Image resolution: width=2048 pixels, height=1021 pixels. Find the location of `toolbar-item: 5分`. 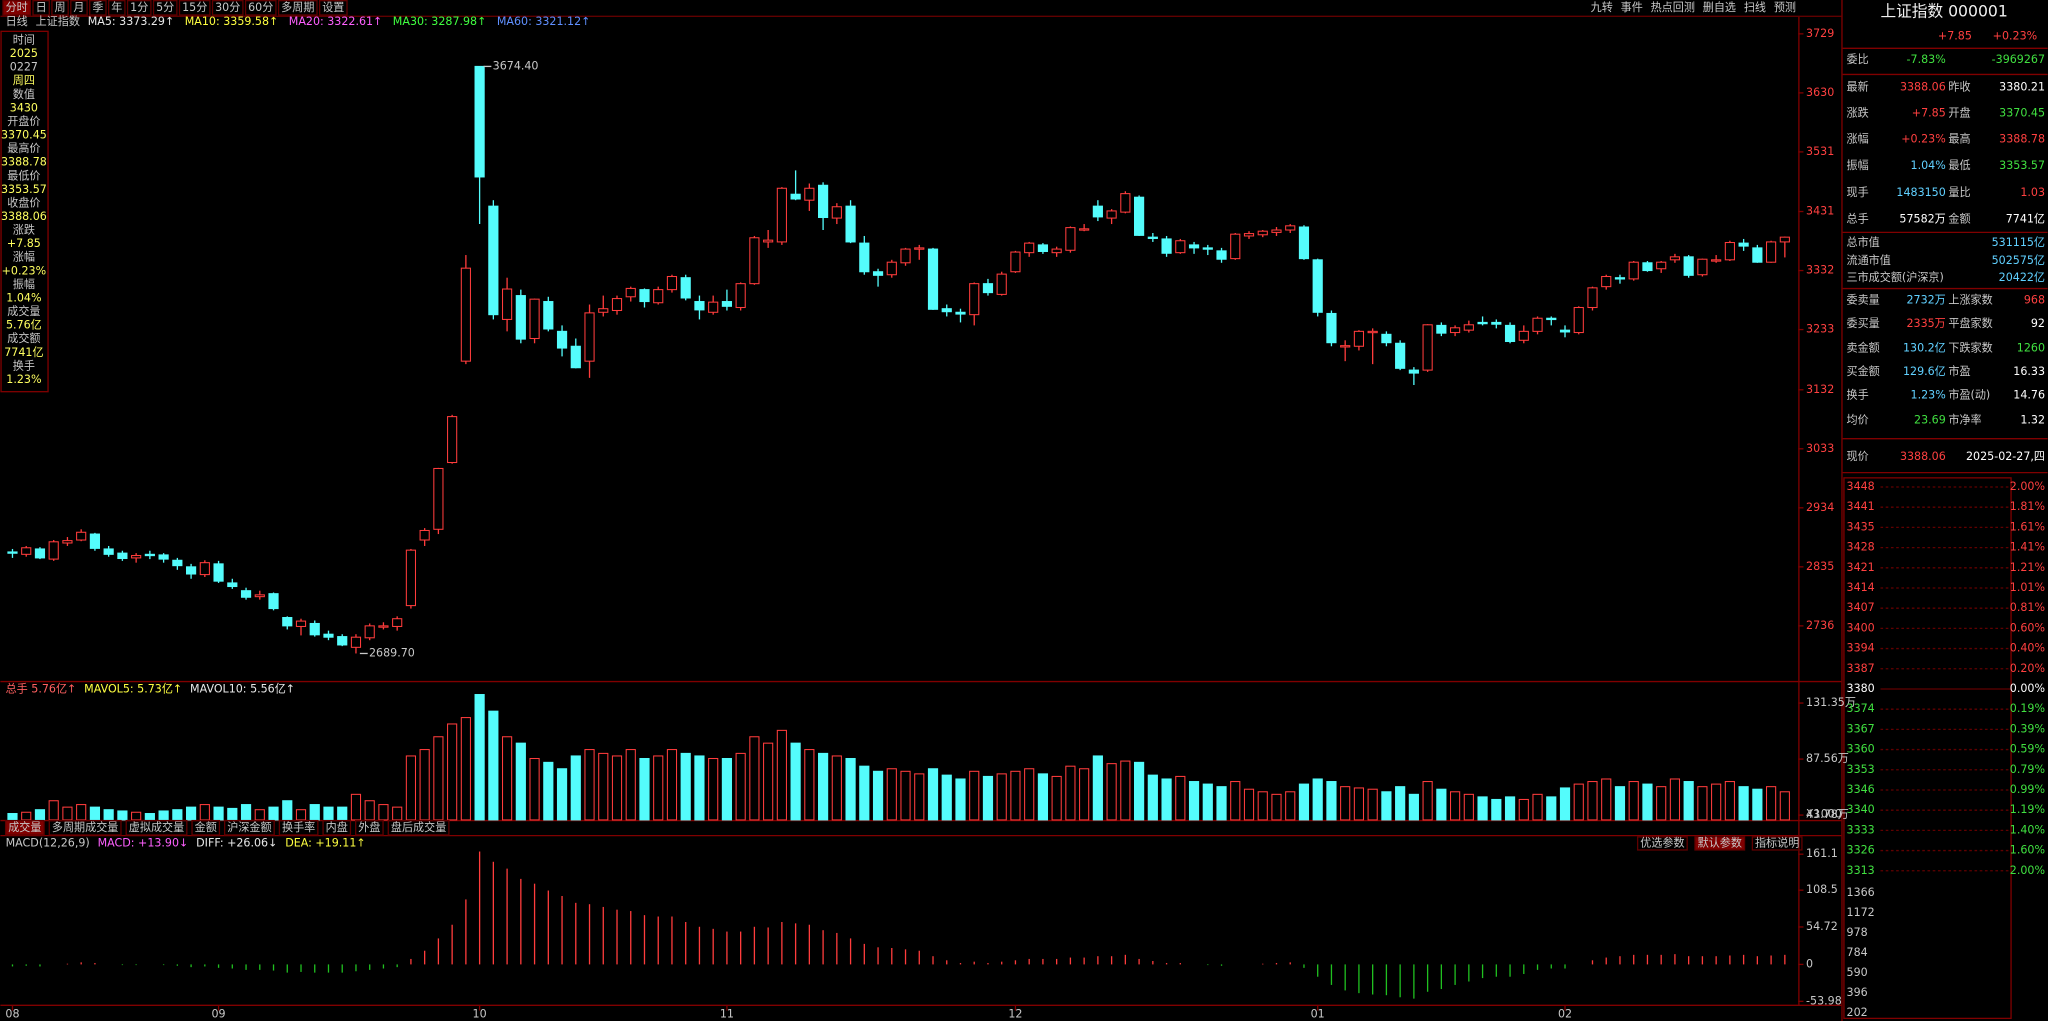

toolbar-item: 5分 is located at coordinates (165, 7).